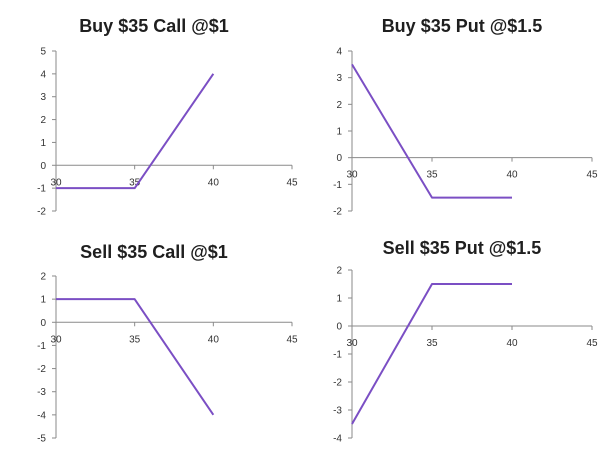 Image resolution: width=616 pixels, height=452 pixels. What do you see at coordinates (462, 26) in the screenshot?
I see `chart-title: Buy $35 Put @$1.5` at bounding box center [462, 26].